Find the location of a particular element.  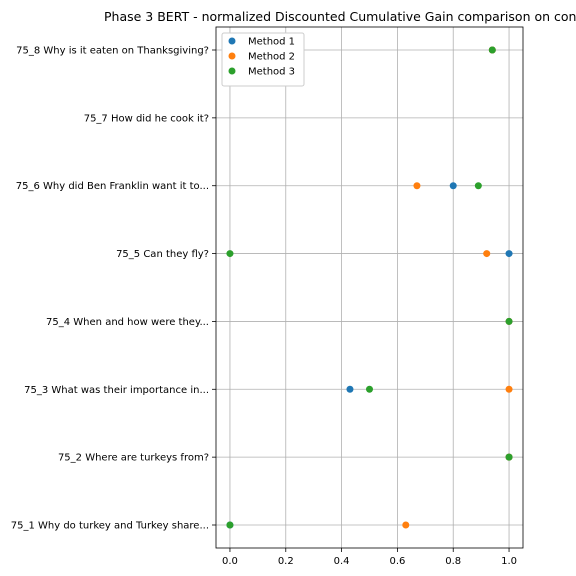

legend-box is located at coordinates (263, 59).